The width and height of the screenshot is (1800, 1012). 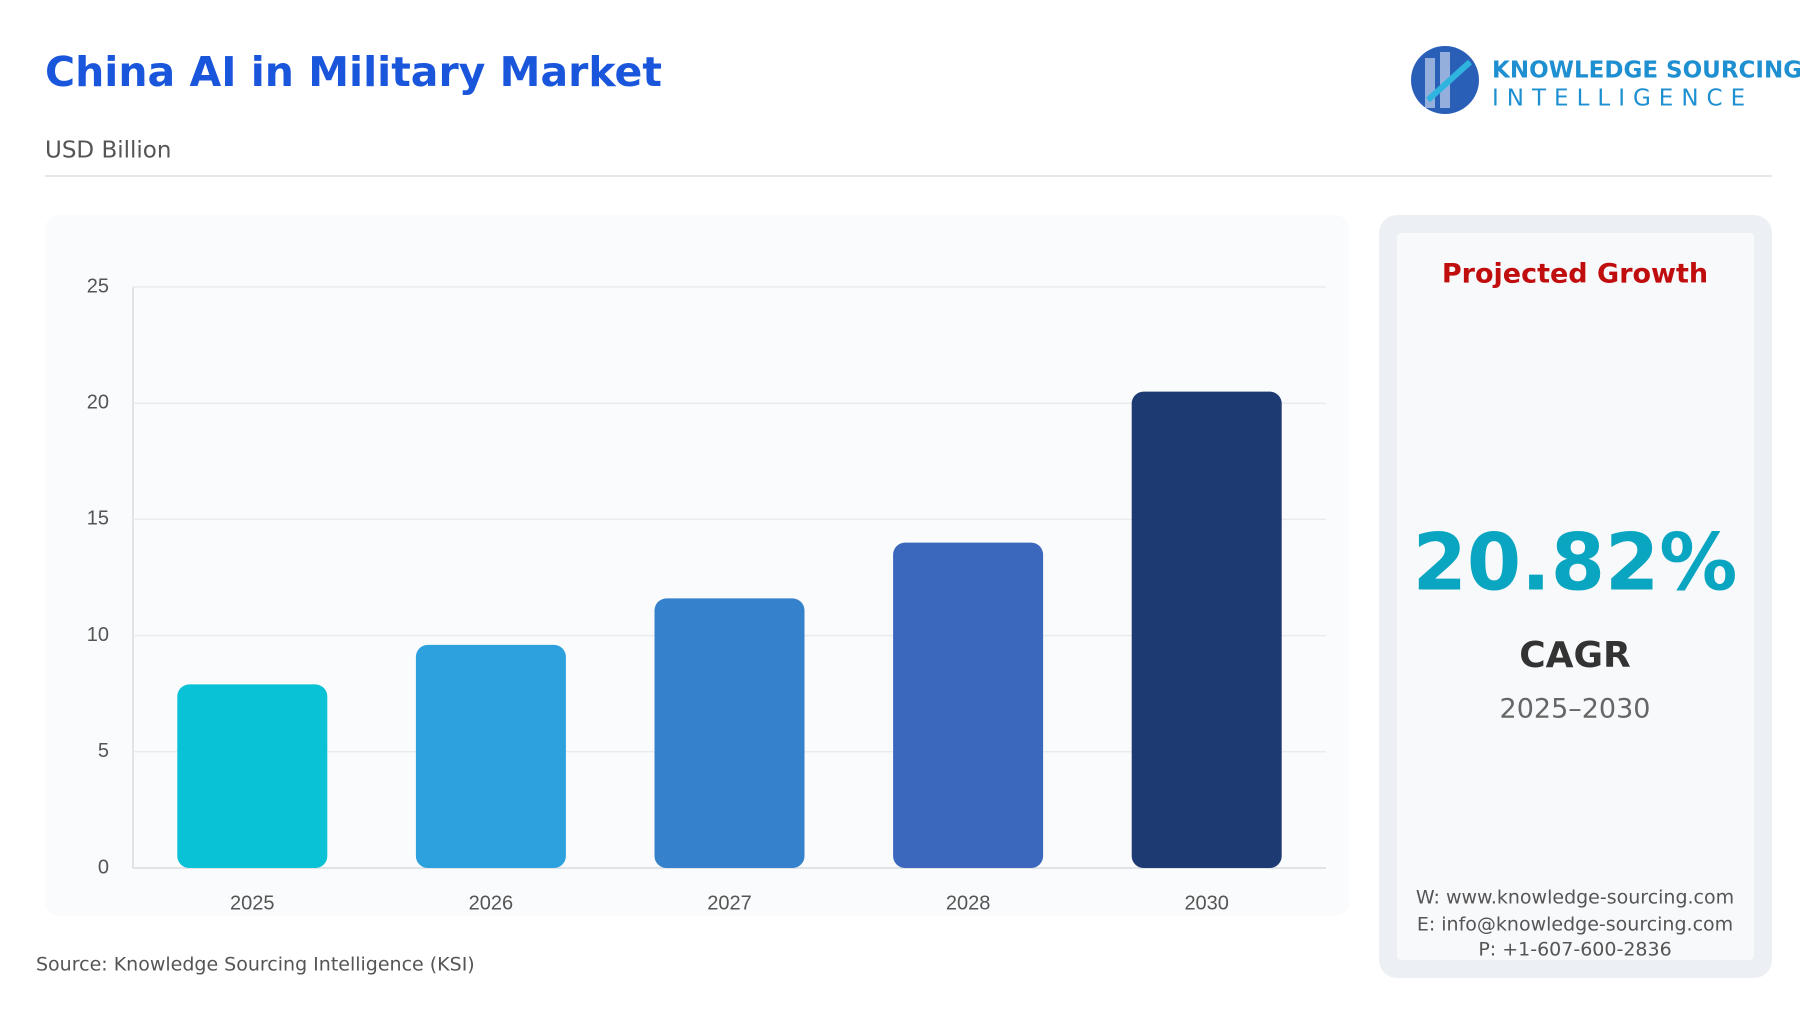 What do you see at coordinates (98, 519) in the screenshot?
I see `y-tick-label: 15` at bounding box center [98, 519].